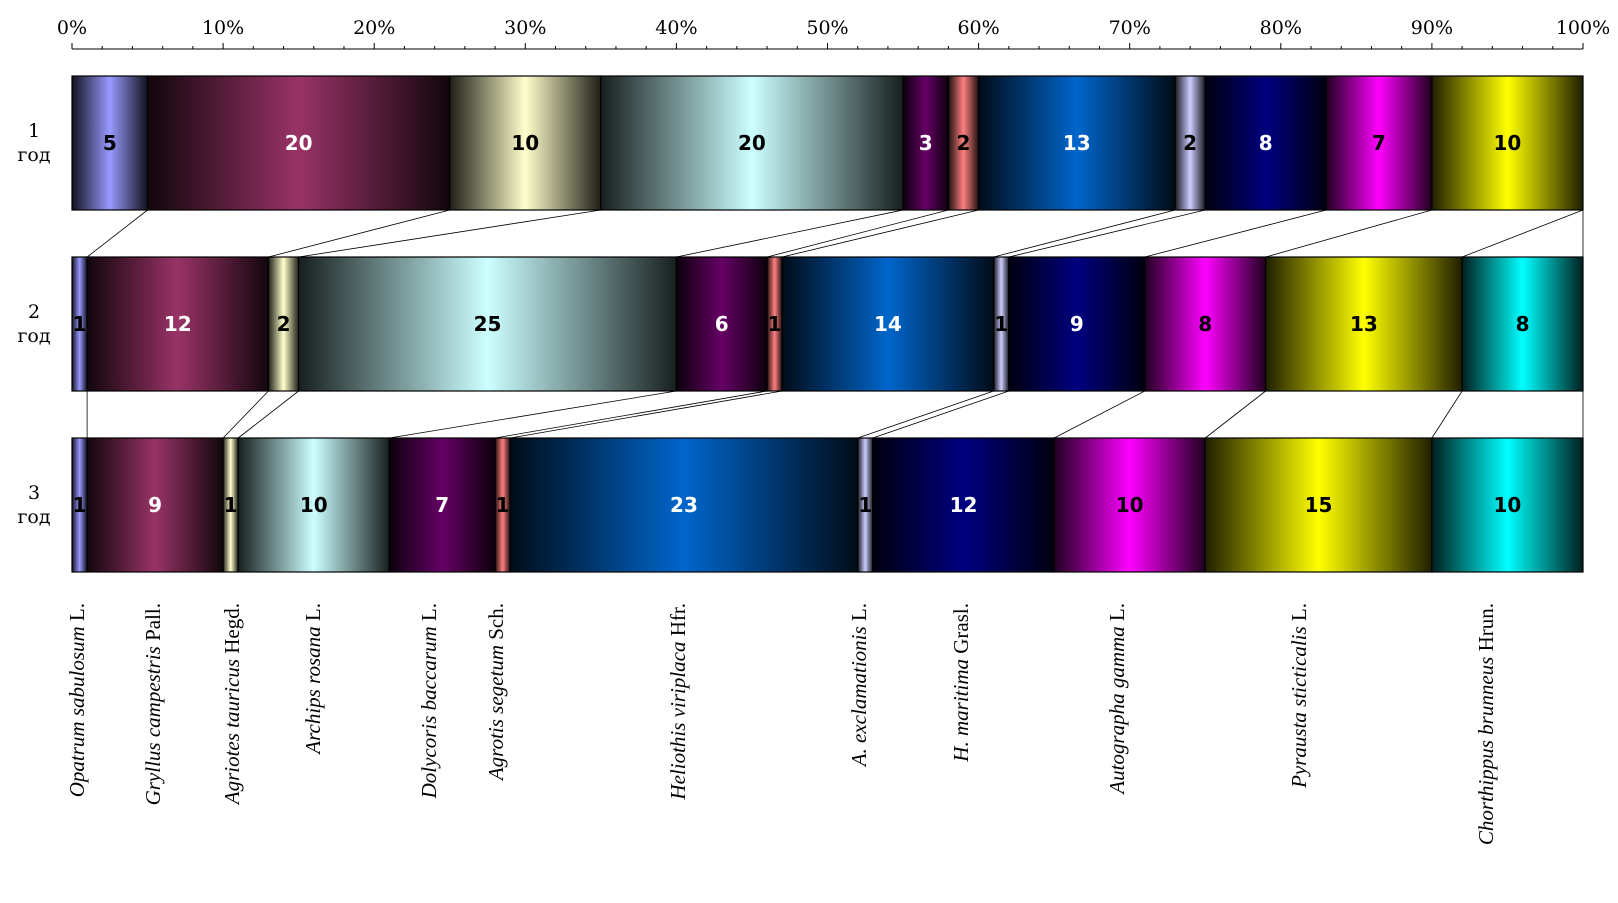 The height and width of the screenshot is (903, 1618). Describe the element at coordinates (1319, 505) in the screenshot. I see `data-label: 15` at that location.